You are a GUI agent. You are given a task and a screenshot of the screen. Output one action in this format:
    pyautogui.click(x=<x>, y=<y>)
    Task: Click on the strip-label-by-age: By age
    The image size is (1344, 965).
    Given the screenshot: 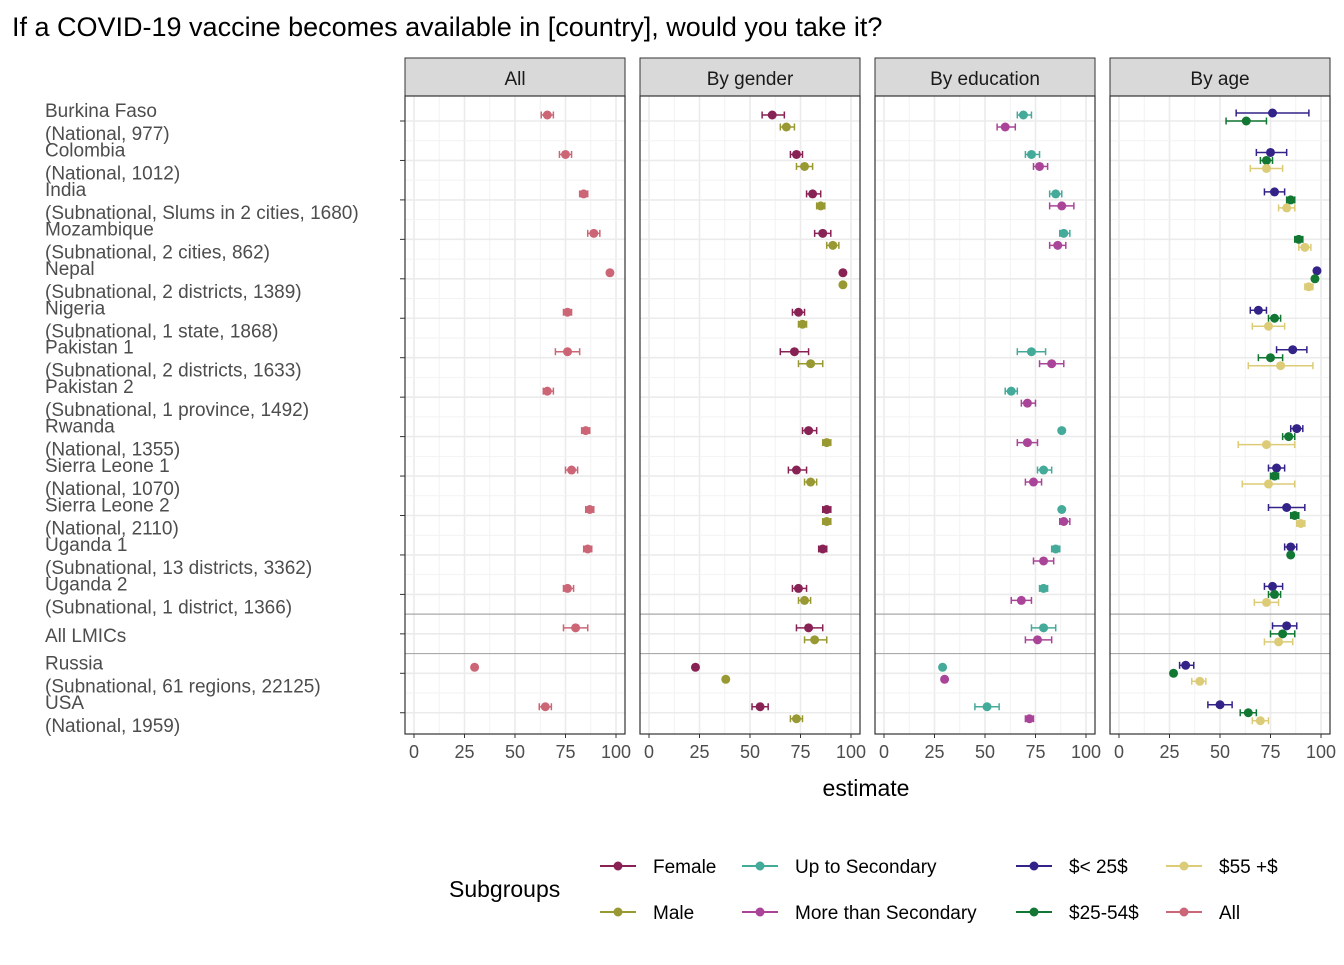 What is the action you would take?
    pyautogui.click(x=1219, y=79)
    